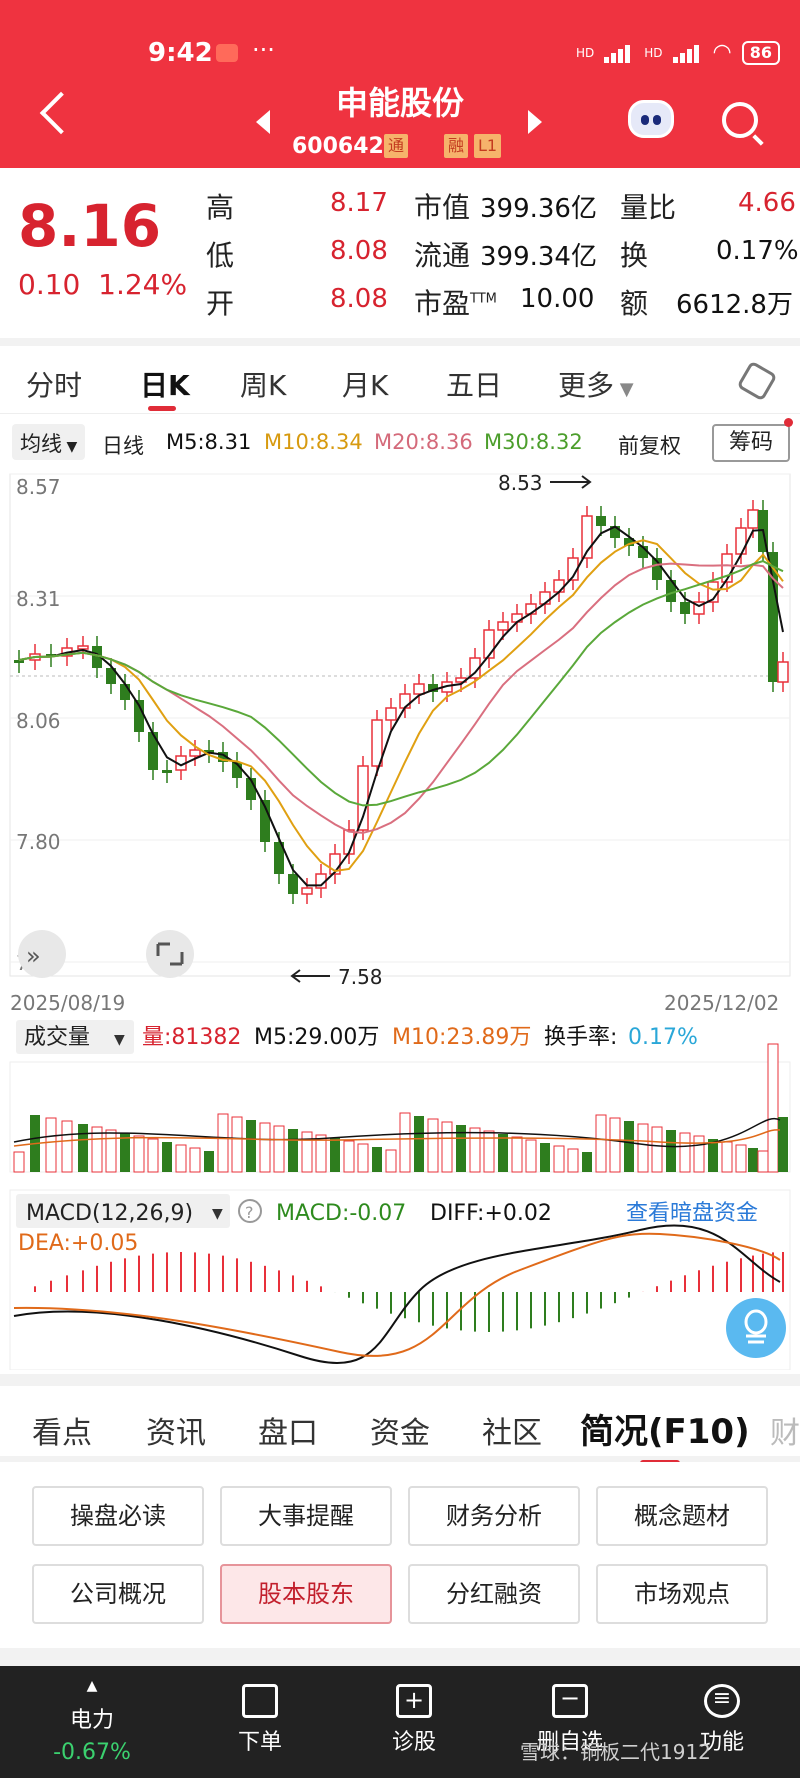 This screenshot has height=1778, width=800. Describe the element at coordinates (533, 442) in the screenshot. I see `ma30-value: M30:8.32` at that location.